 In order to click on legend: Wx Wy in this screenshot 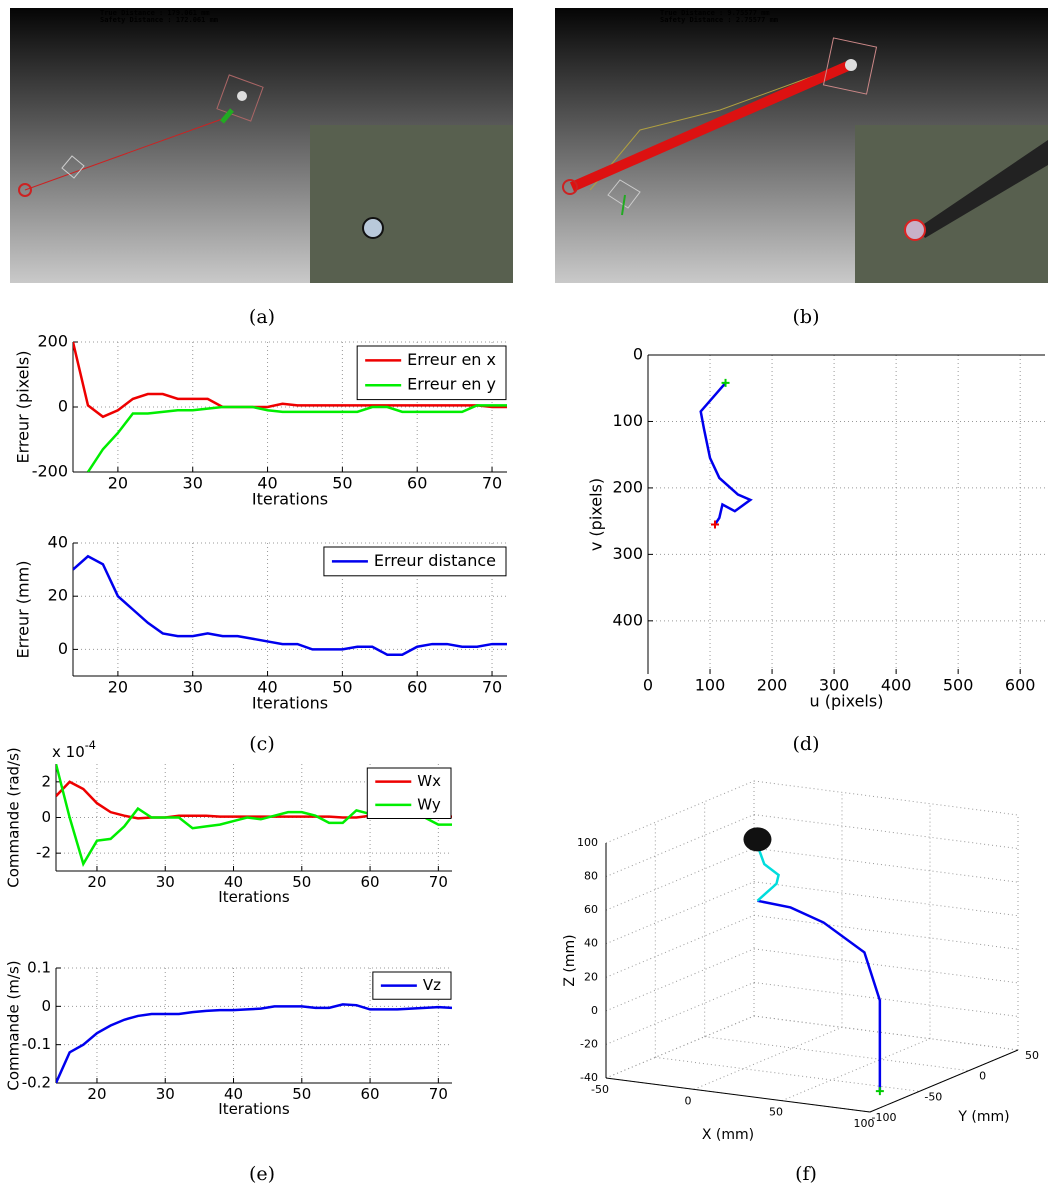, I will do `click(409, 793)`.